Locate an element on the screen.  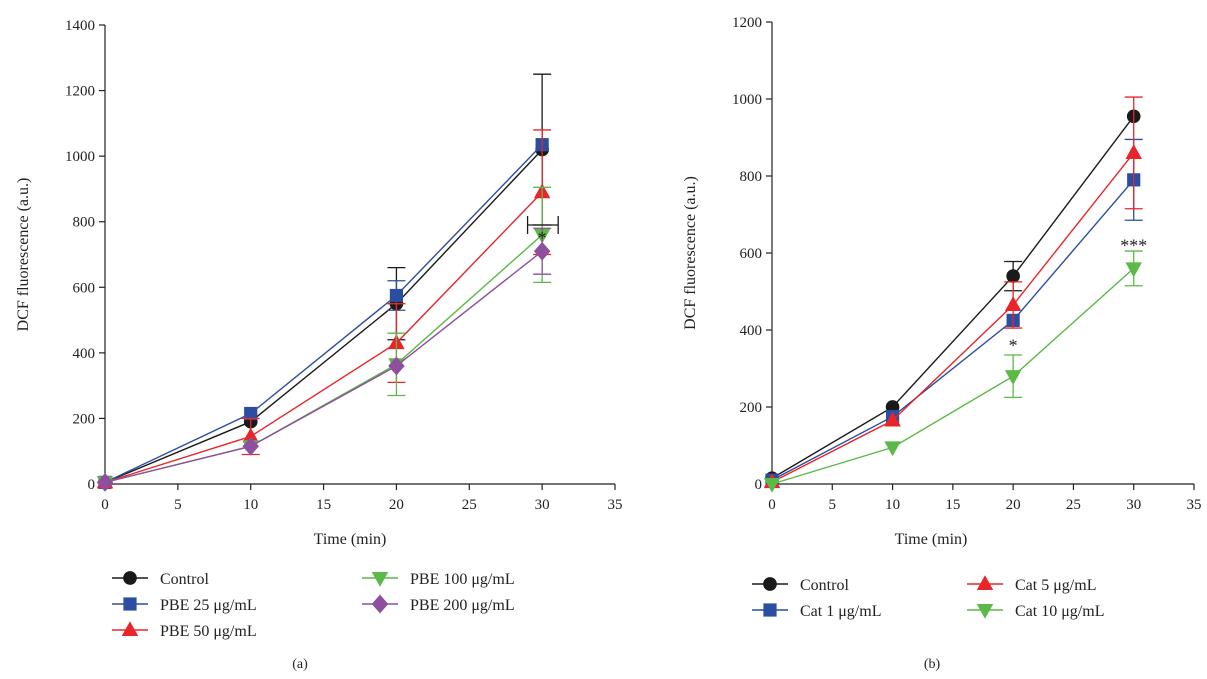
legend-item-b-cat-5-g-ml: Cat 5 μg/mL is located at coordinates (1031, 584).